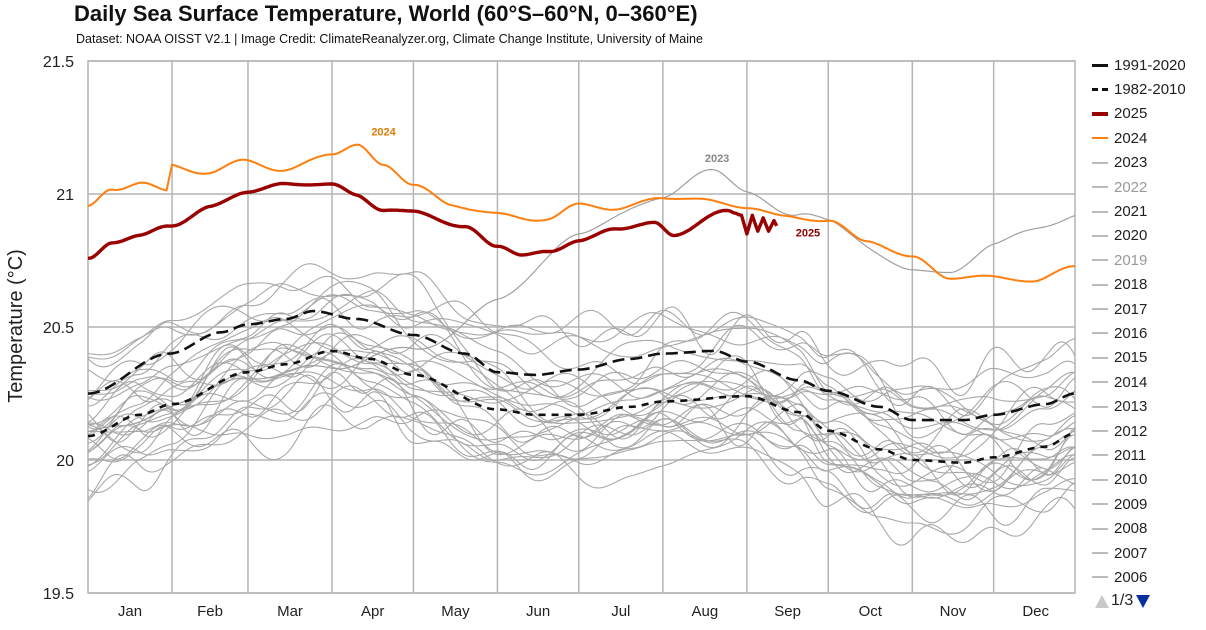 This screenshot has width=1206, height=630. I want to click on legend-item-2018: 2018, so click(1149, 285).